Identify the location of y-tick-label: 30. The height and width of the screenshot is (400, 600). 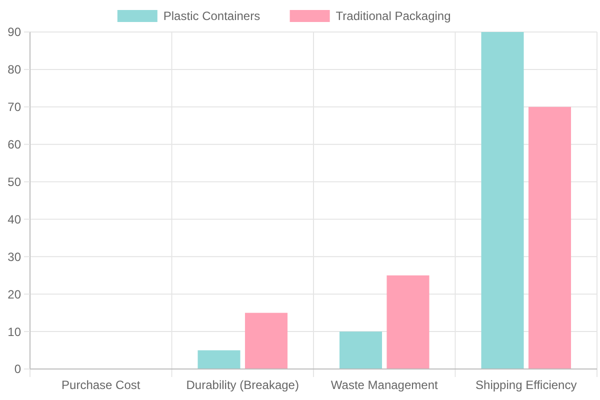
(15, 257).